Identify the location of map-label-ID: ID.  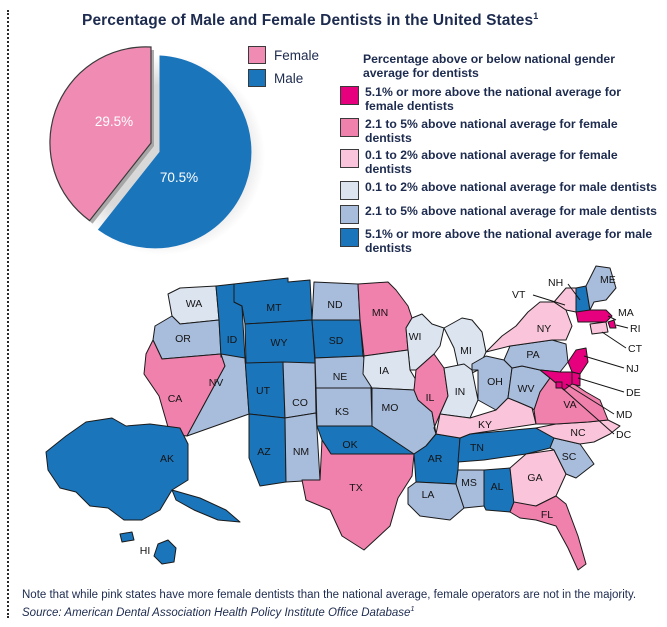
(232, 340).